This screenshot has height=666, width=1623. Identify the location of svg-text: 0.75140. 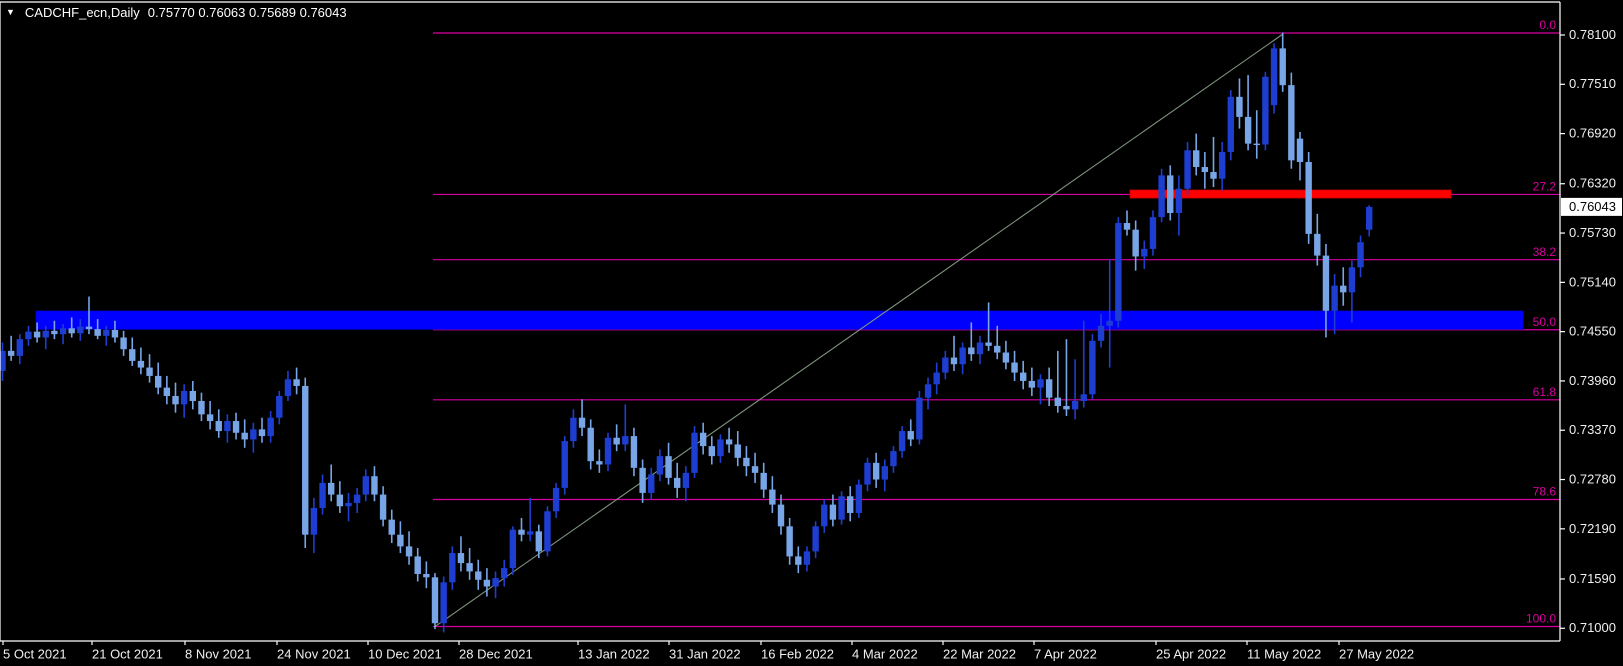
(1592, 281).